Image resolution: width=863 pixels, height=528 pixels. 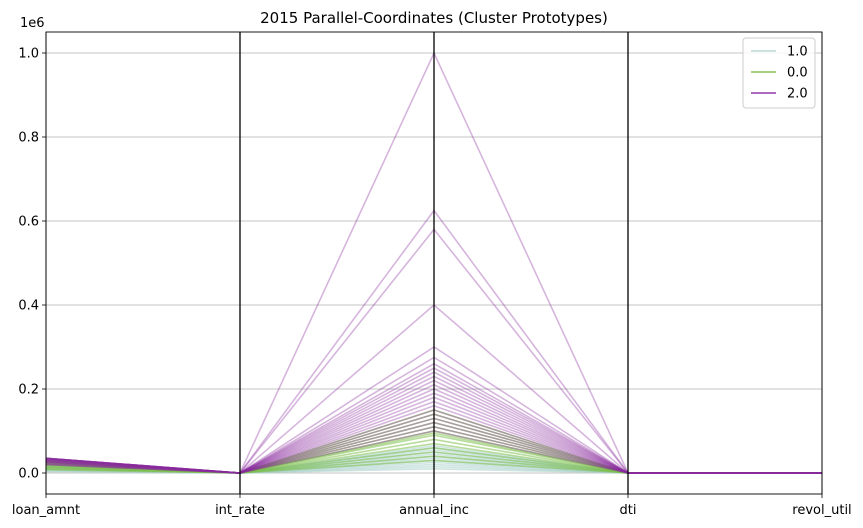 I want to click on legend-box, so click(x=779, y=73).